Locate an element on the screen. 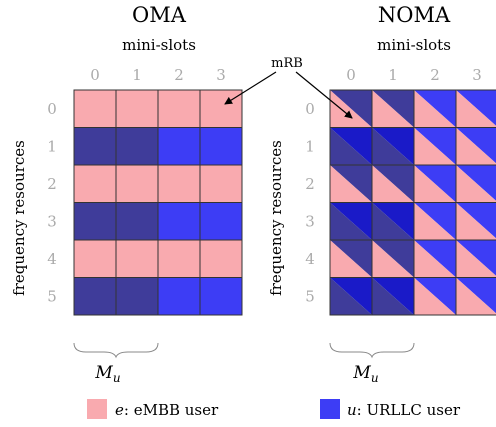  mrb-arrow-noma is located at coordinates (324, 95).